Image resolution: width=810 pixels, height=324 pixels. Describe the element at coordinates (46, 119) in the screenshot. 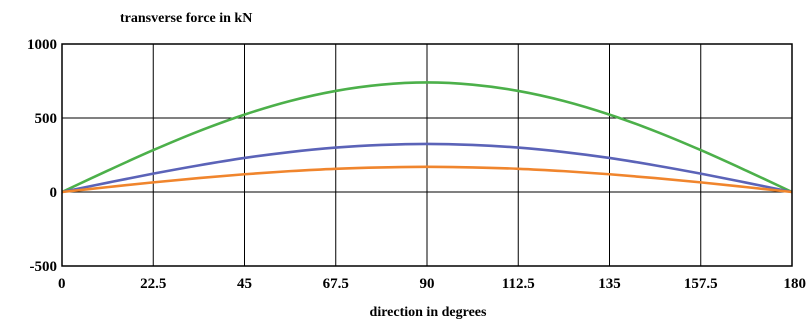

I see `y-tick-label: 500` at that location.